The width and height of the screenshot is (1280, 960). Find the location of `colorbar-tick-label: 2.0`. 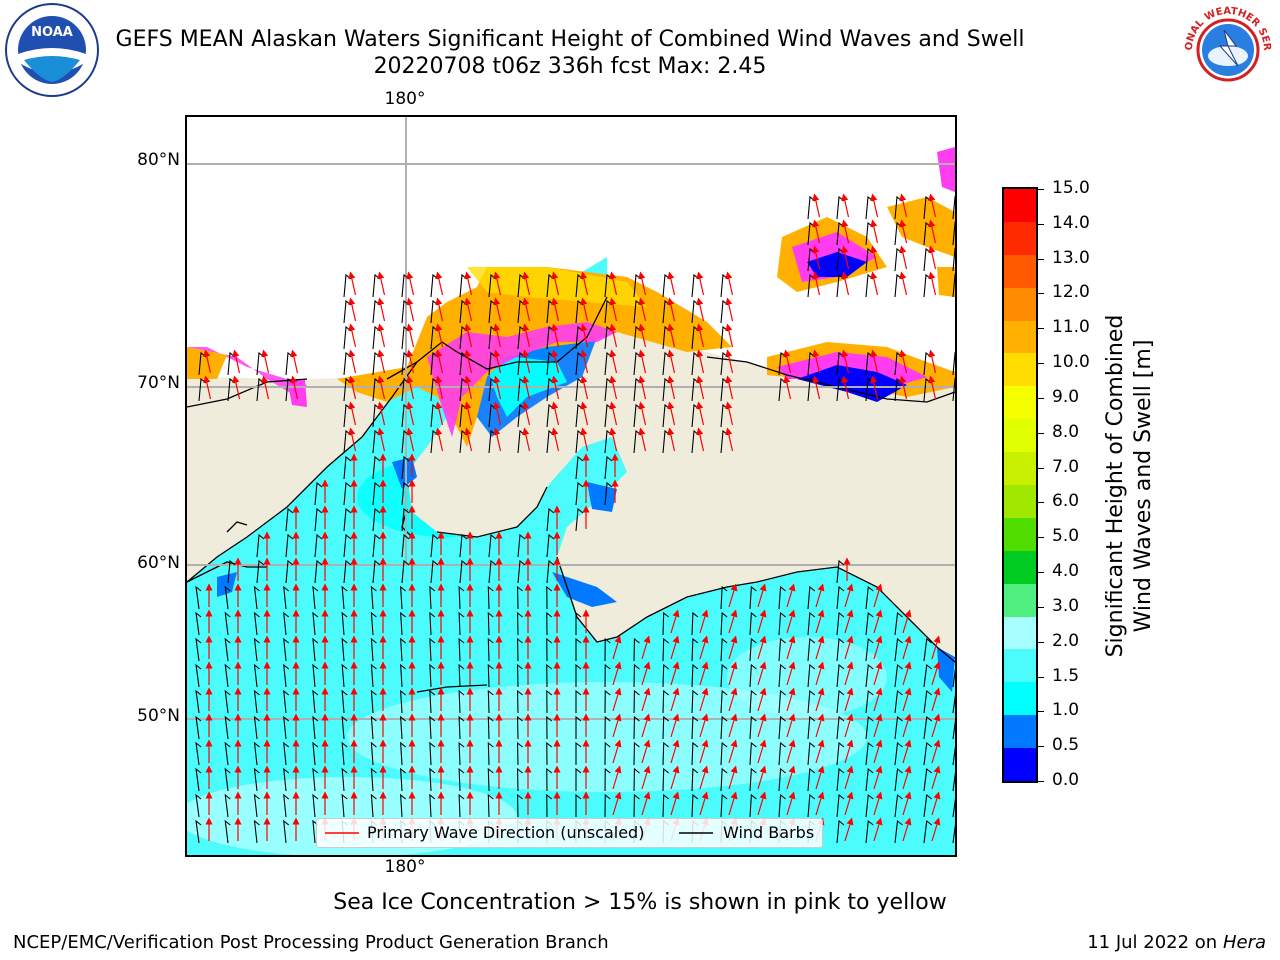

colorbar-tick-label: 2.0 is located at coordinates (1066, 640).